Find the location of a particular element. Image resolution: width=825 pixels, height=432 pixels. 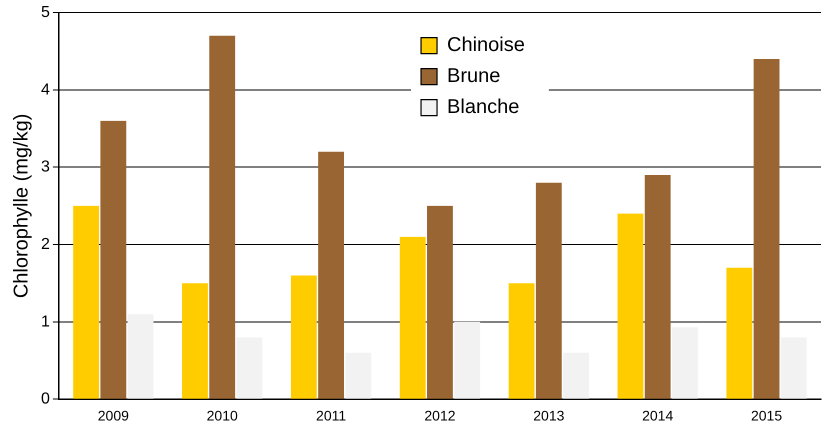

x-tick-label: 2014 is located at coordinates (658, 415).